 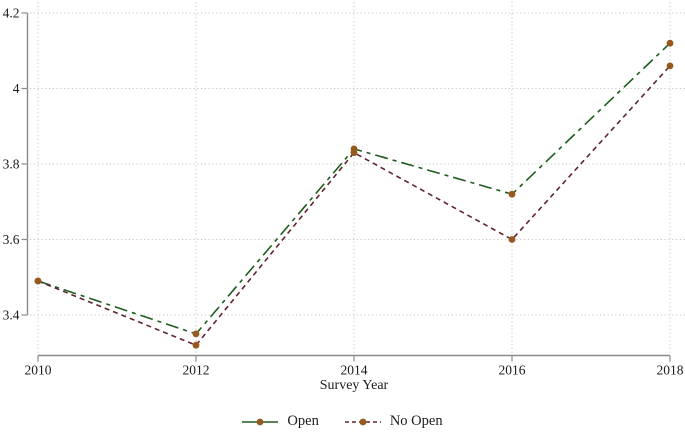 I want to click on x-tick-label: 2018, so click(x=670, y=370).